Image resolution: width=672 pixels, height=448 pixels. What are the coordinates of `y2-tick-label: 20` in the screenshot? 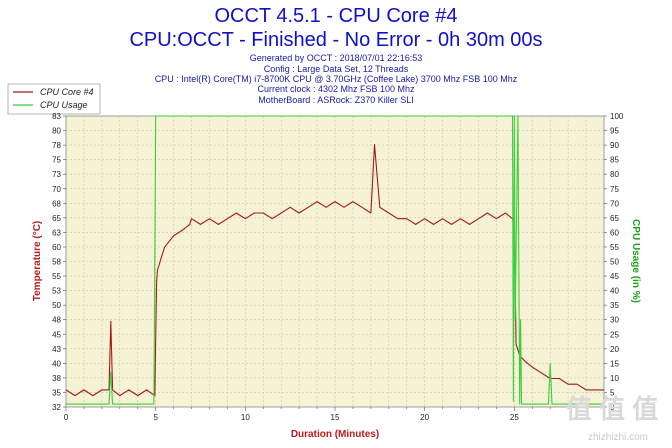 It's located at (614, 349).